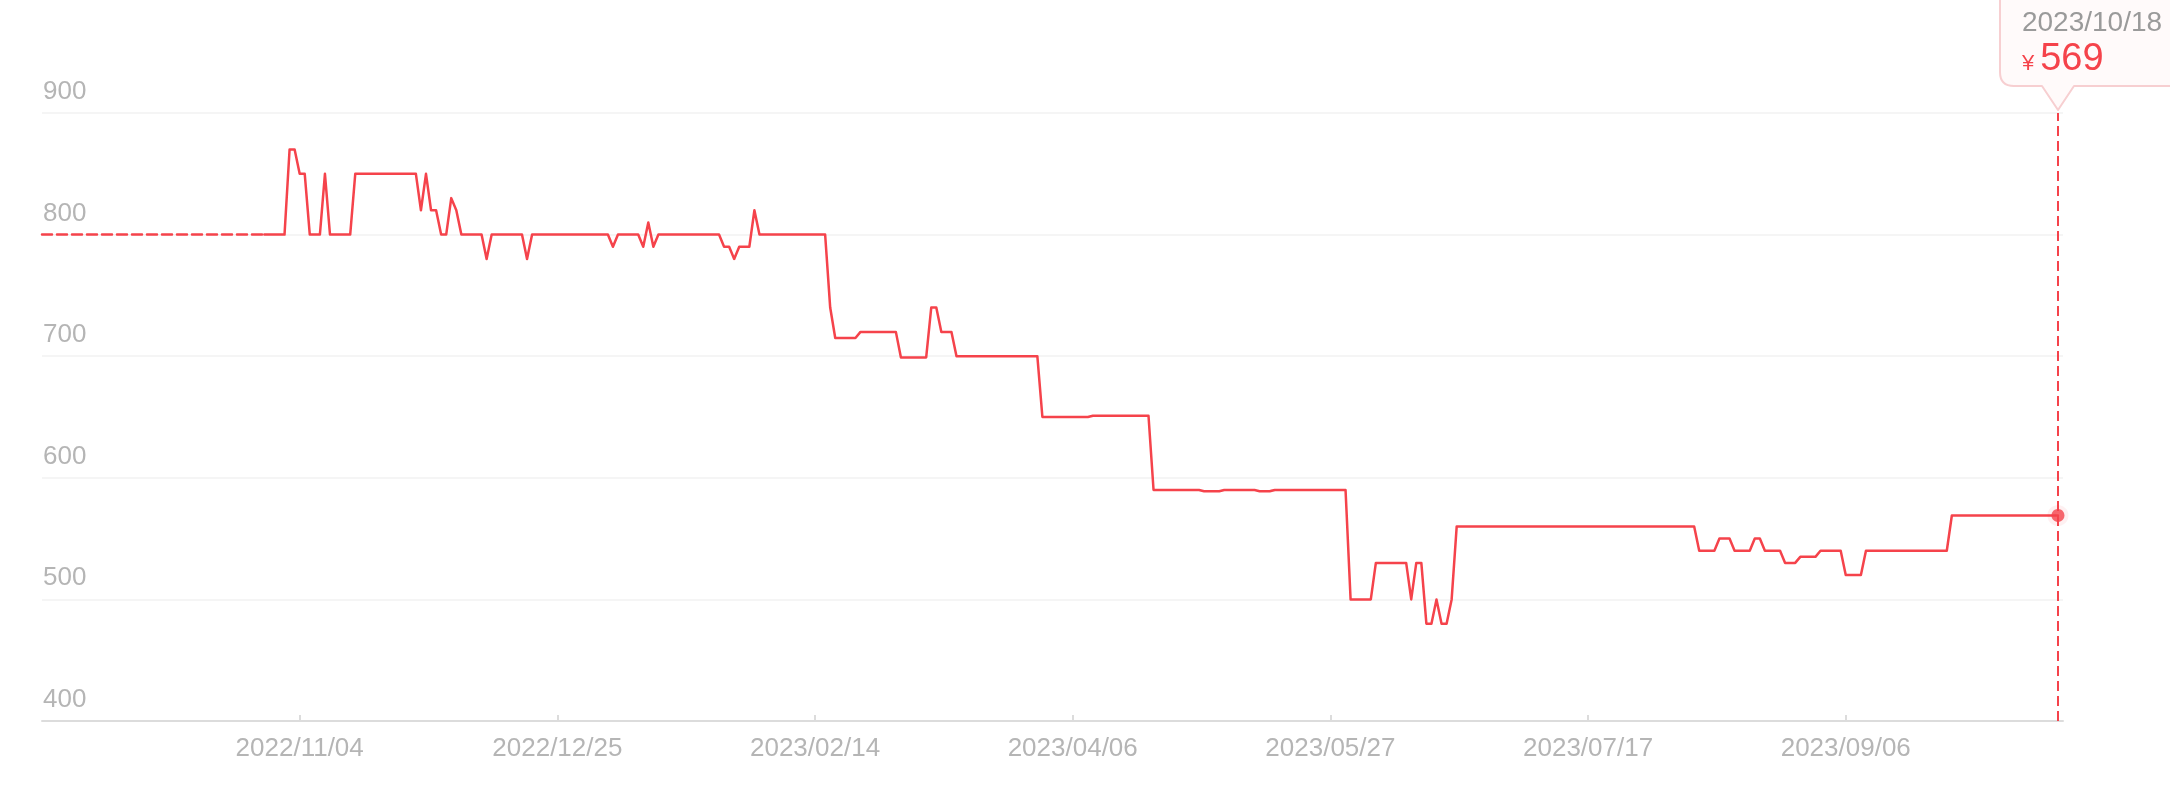 The width and height of the screenshot is (2170, 790). I want to click on x-tick-label: 2022/12/25, so click(557, 747).